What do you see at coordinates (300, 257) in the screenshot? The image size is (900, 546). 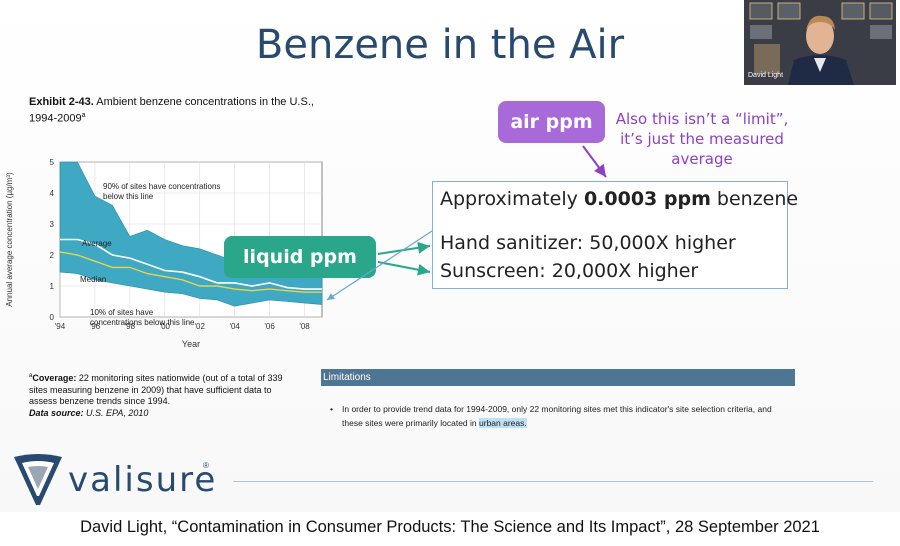 I see `liquid-ppm-label: liquid ppm` at bounding box center [300, 257].